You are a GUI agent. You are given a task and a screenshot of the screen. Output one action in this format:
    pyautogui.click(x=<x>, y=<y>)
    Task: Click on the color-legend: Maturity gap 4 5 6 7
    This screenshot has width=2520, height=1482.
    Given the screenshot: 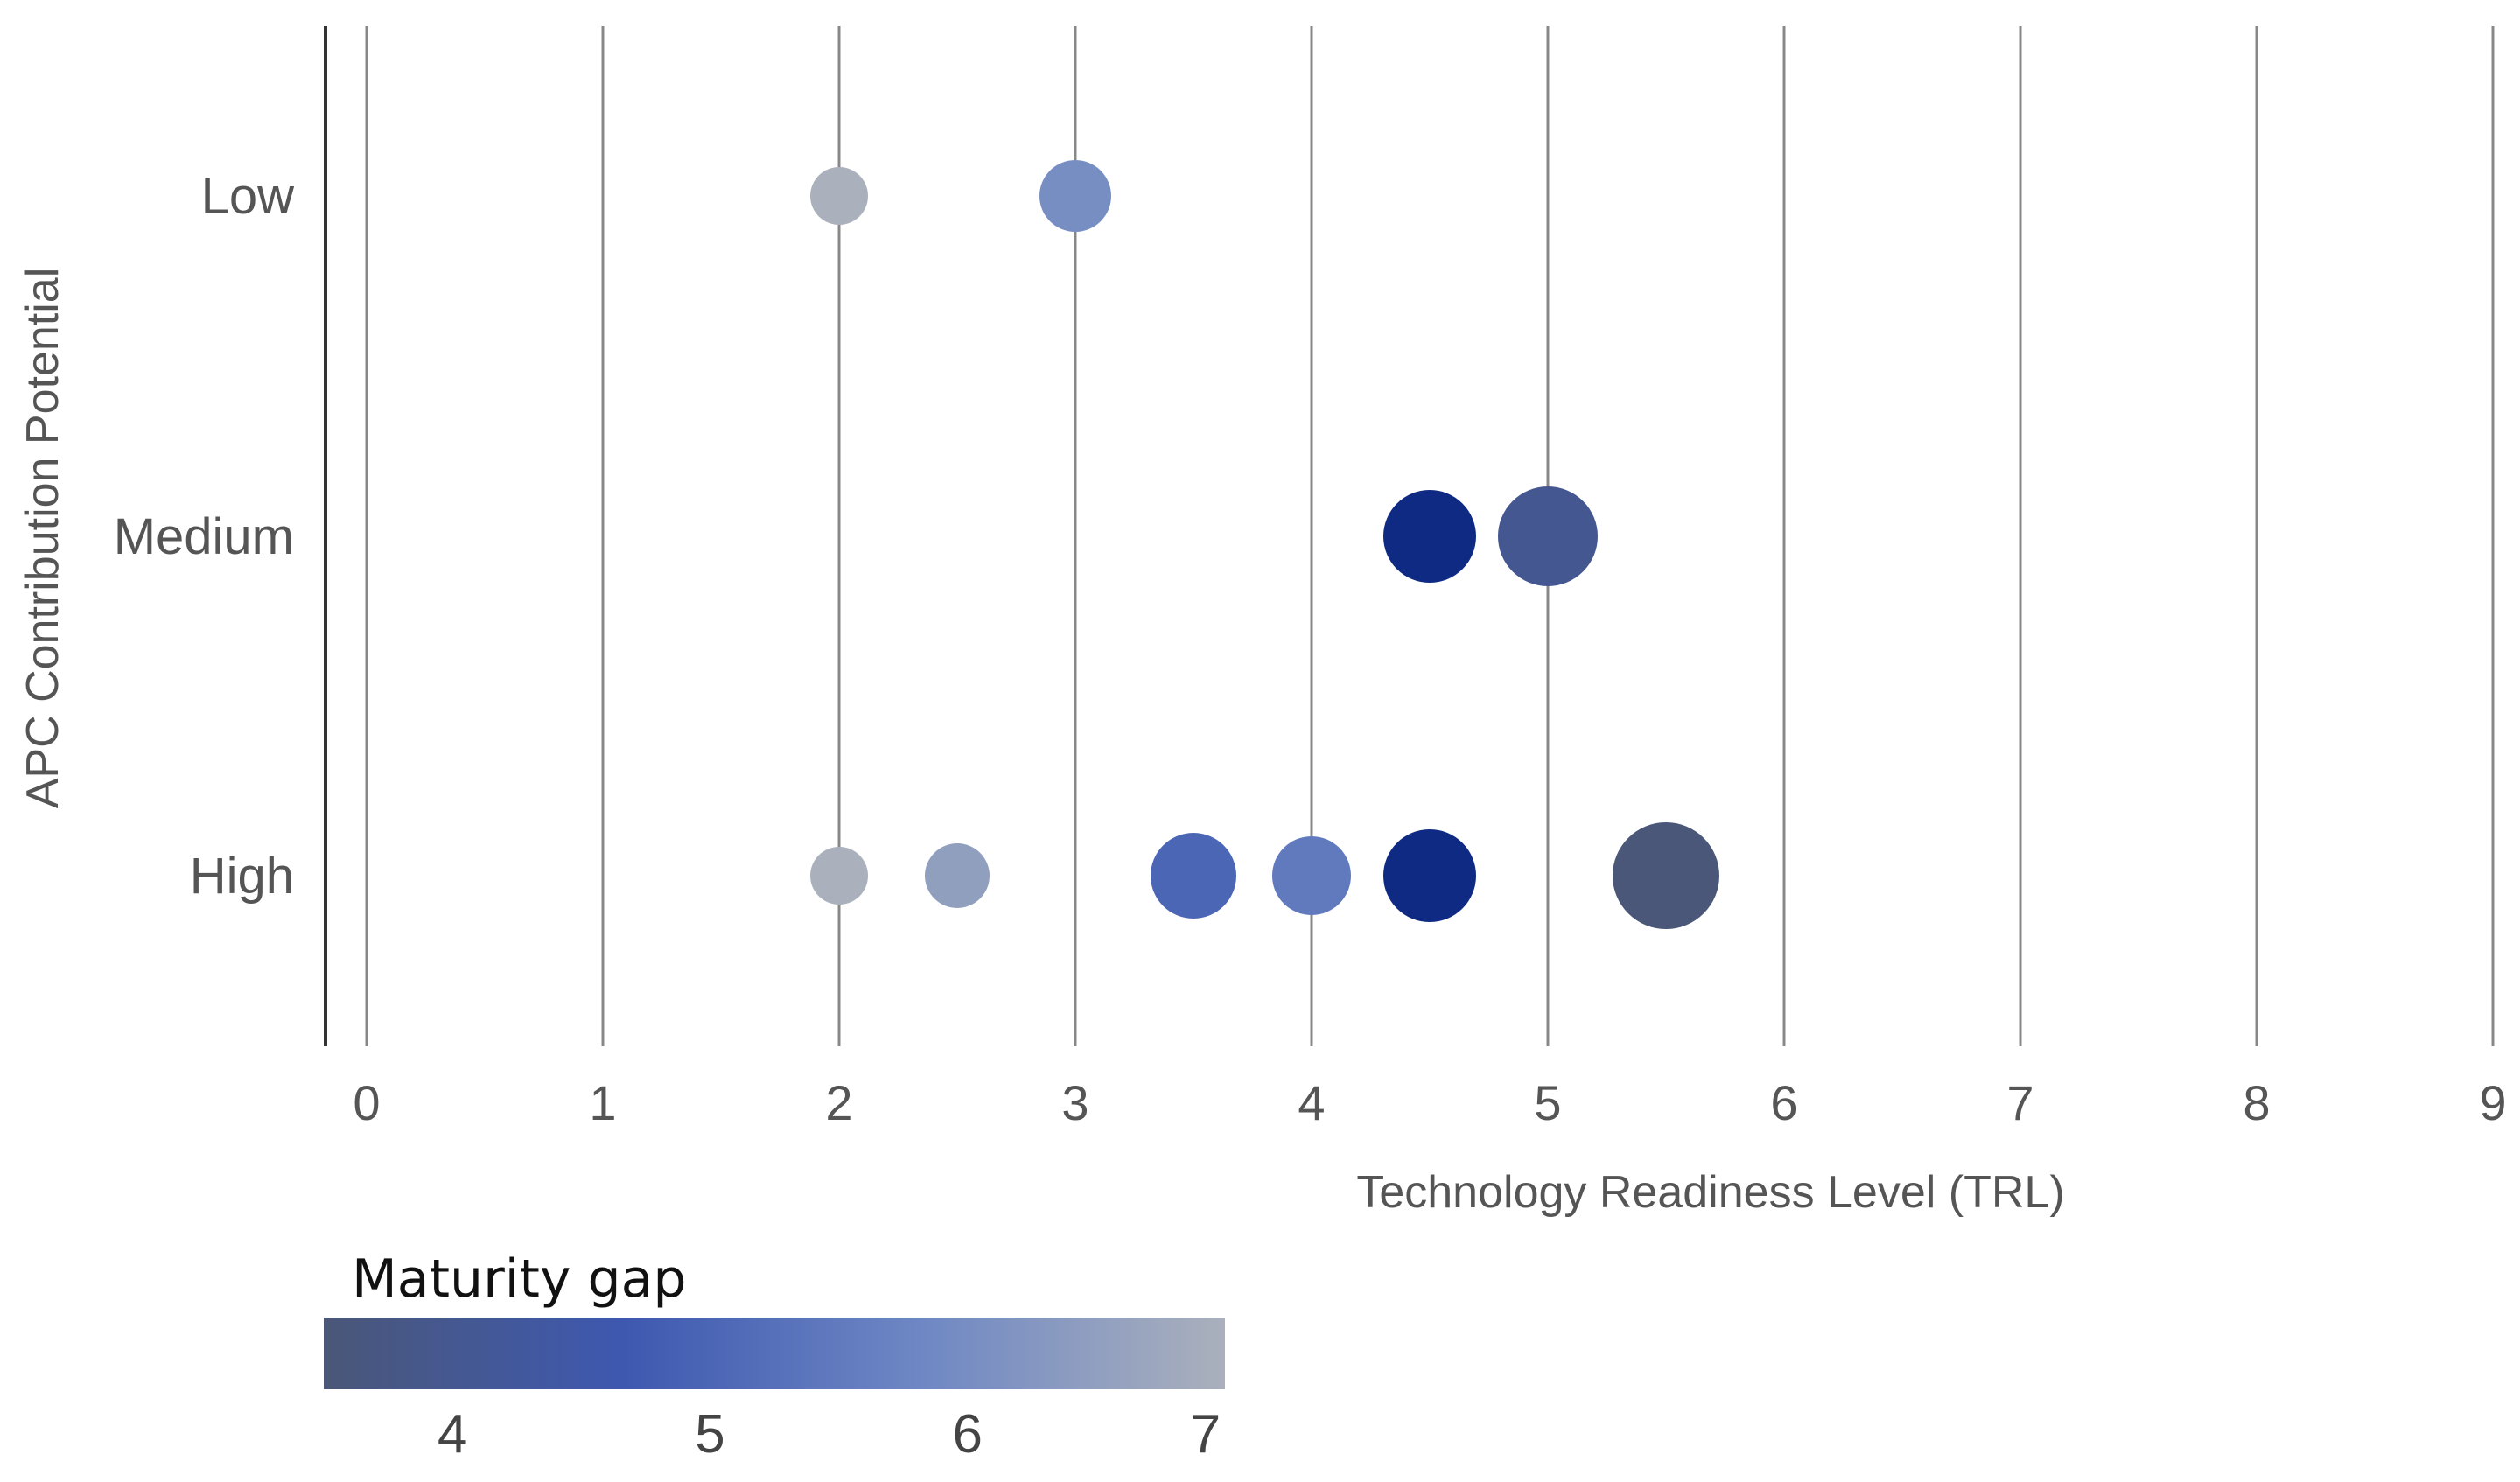 What is the action you would take?
    pyautogui.click(x=774, y=1356)
    